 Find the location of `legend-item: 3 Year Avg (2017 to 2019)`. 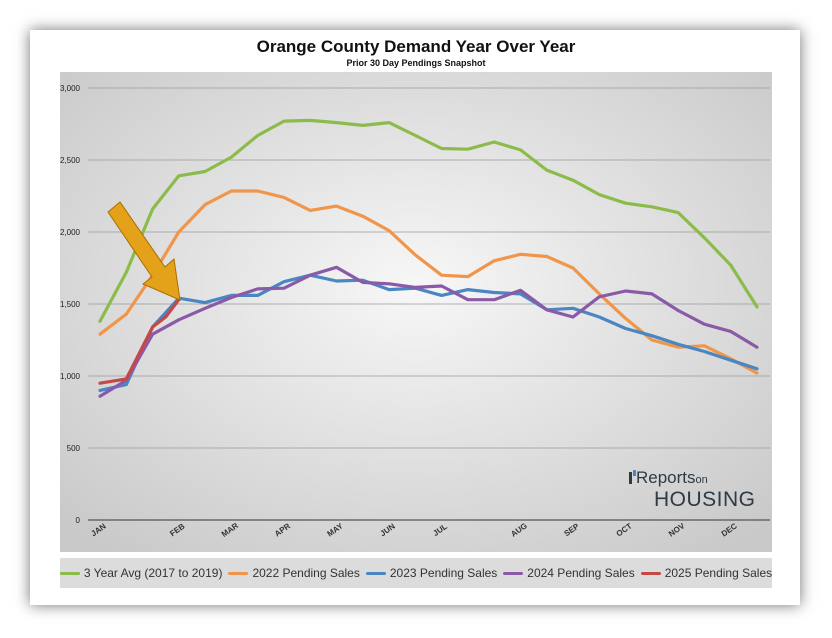

legend-item: 3 Year Avg (2017 to 2019) is located at coordinates (141, 573).